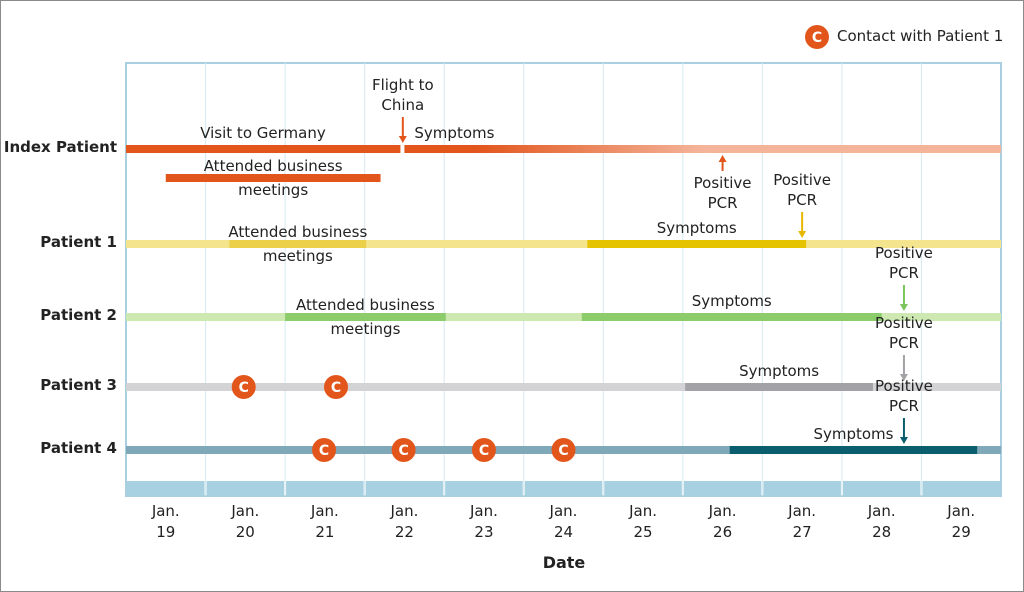  What do you see at coordinates (802, 521) in the screenshot?
I see `x-tick-label: Jan. 27` at bounding box center [802, 521].